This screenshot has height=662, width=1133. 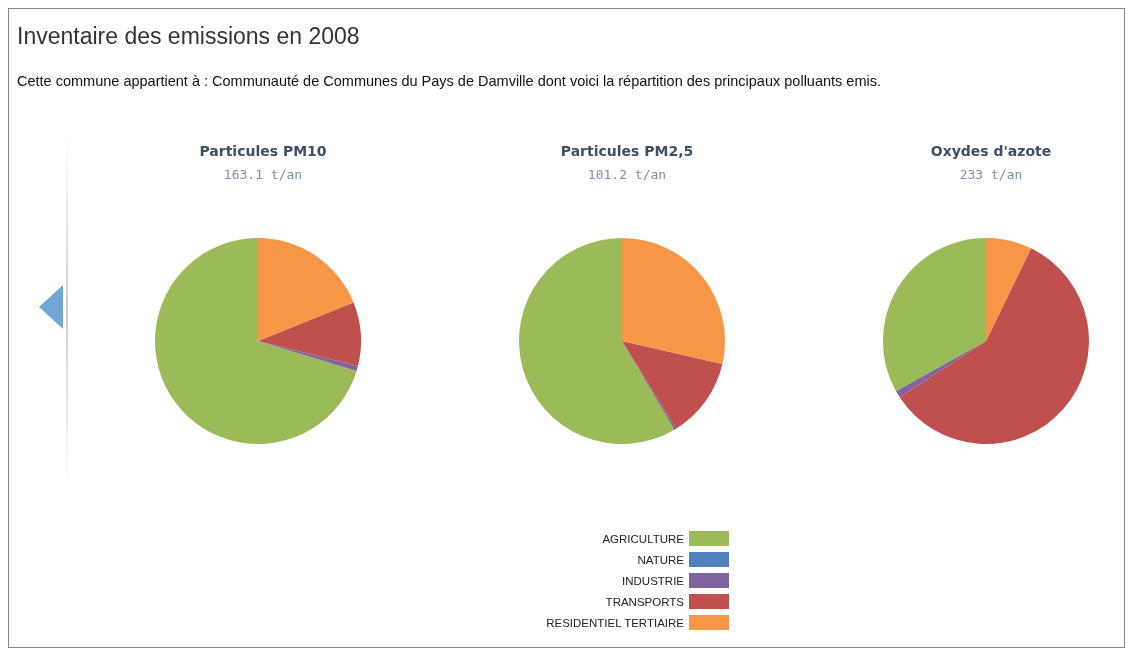 What do you see at coordinates (615, 622) in the screenshot?
I see `legend-label: RESIDENTIEL TERTIAIRE` at bounding box center [615, 622].